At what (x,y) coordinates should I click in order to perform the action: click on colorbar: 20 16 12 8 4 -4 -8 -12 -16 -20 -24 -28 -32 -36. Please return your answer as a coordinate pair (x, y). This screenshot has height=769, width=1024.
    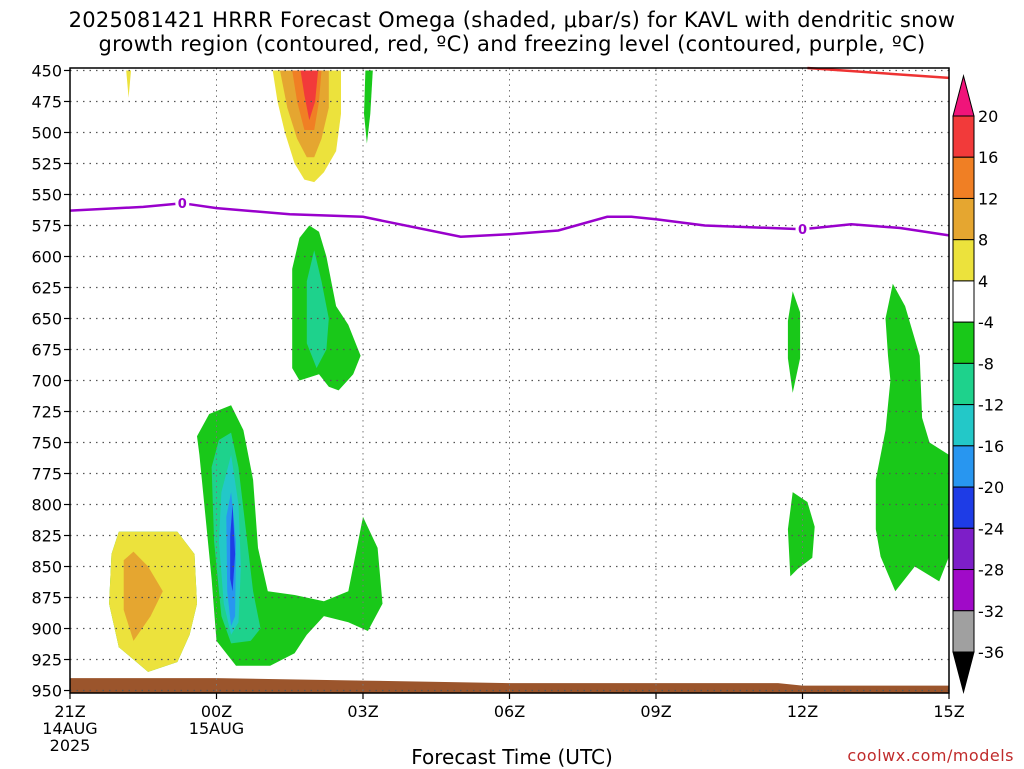
    Looking at the image, I should click on (978, 384).